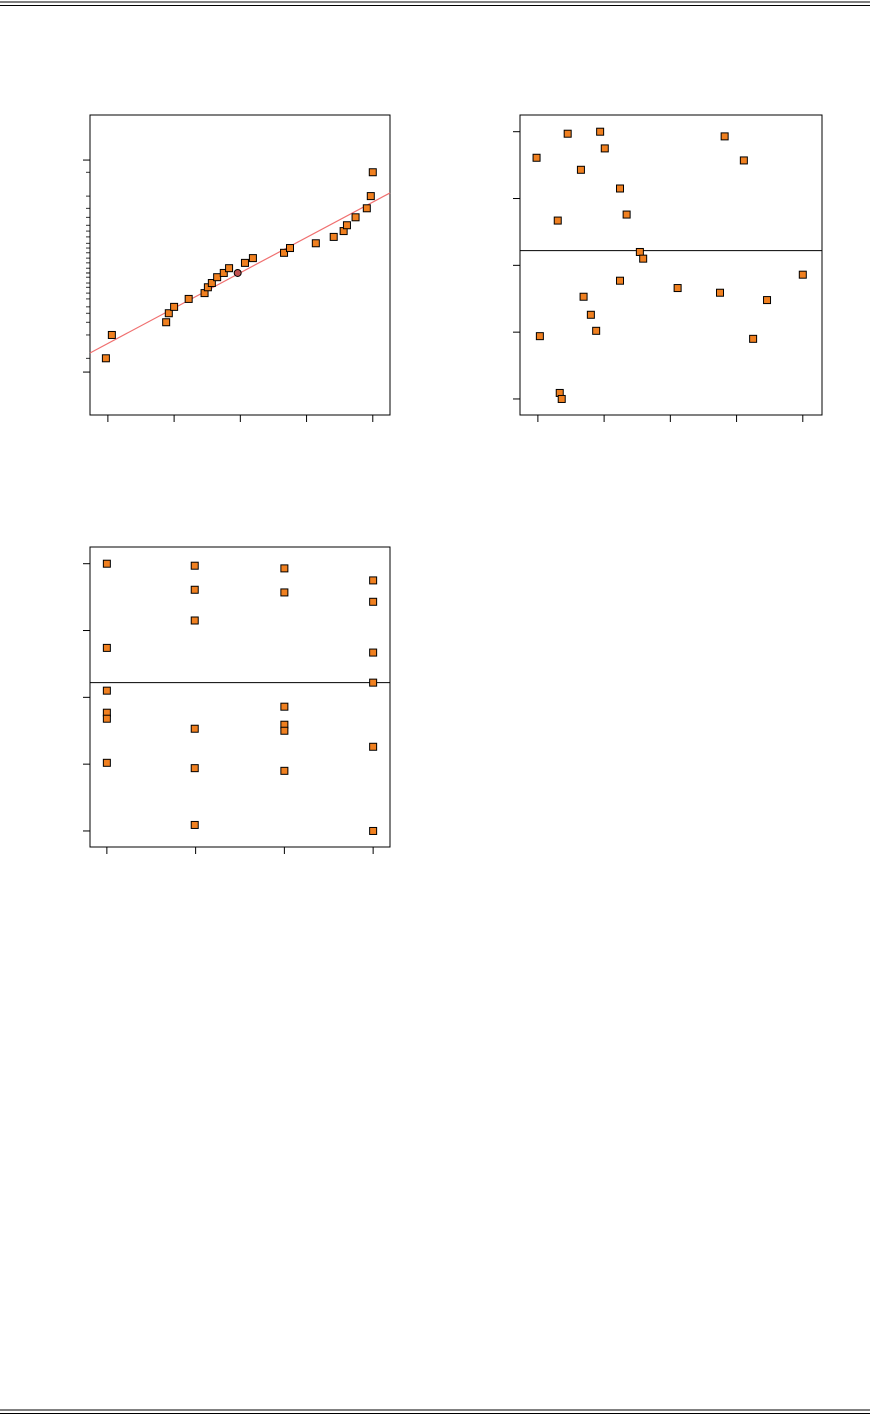 The width and height of the screenshot is (870, 1415). Describe the element at coordinates (237, 272) in the screenshot. I see `highlight-point` at that location.